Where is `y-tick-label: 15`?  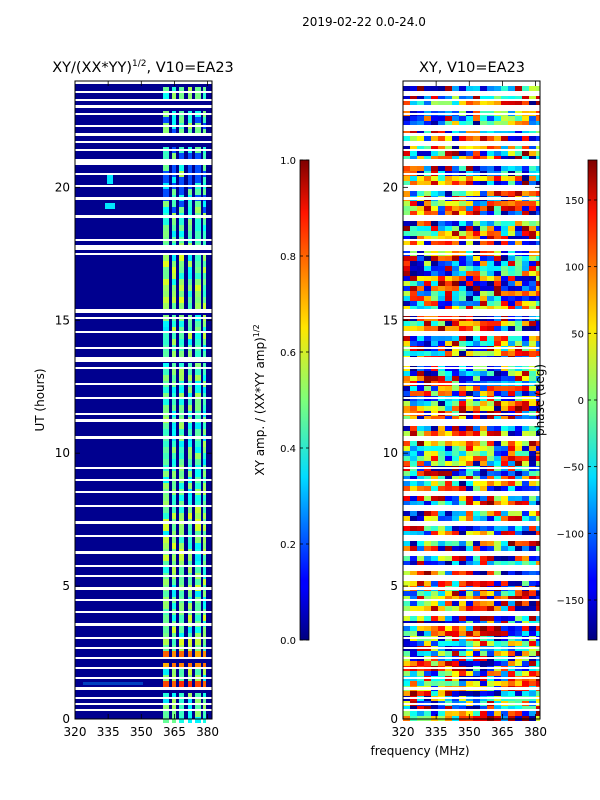
y-tick-label: 15 is located at coordinates (390, 320).